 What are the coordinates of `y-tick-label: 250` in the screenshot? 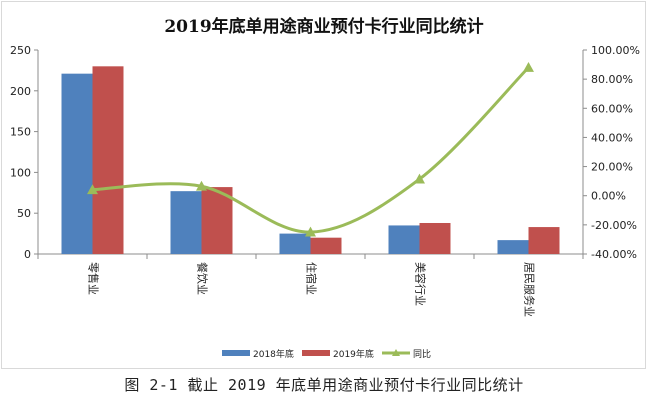 It's located at (20, 50).